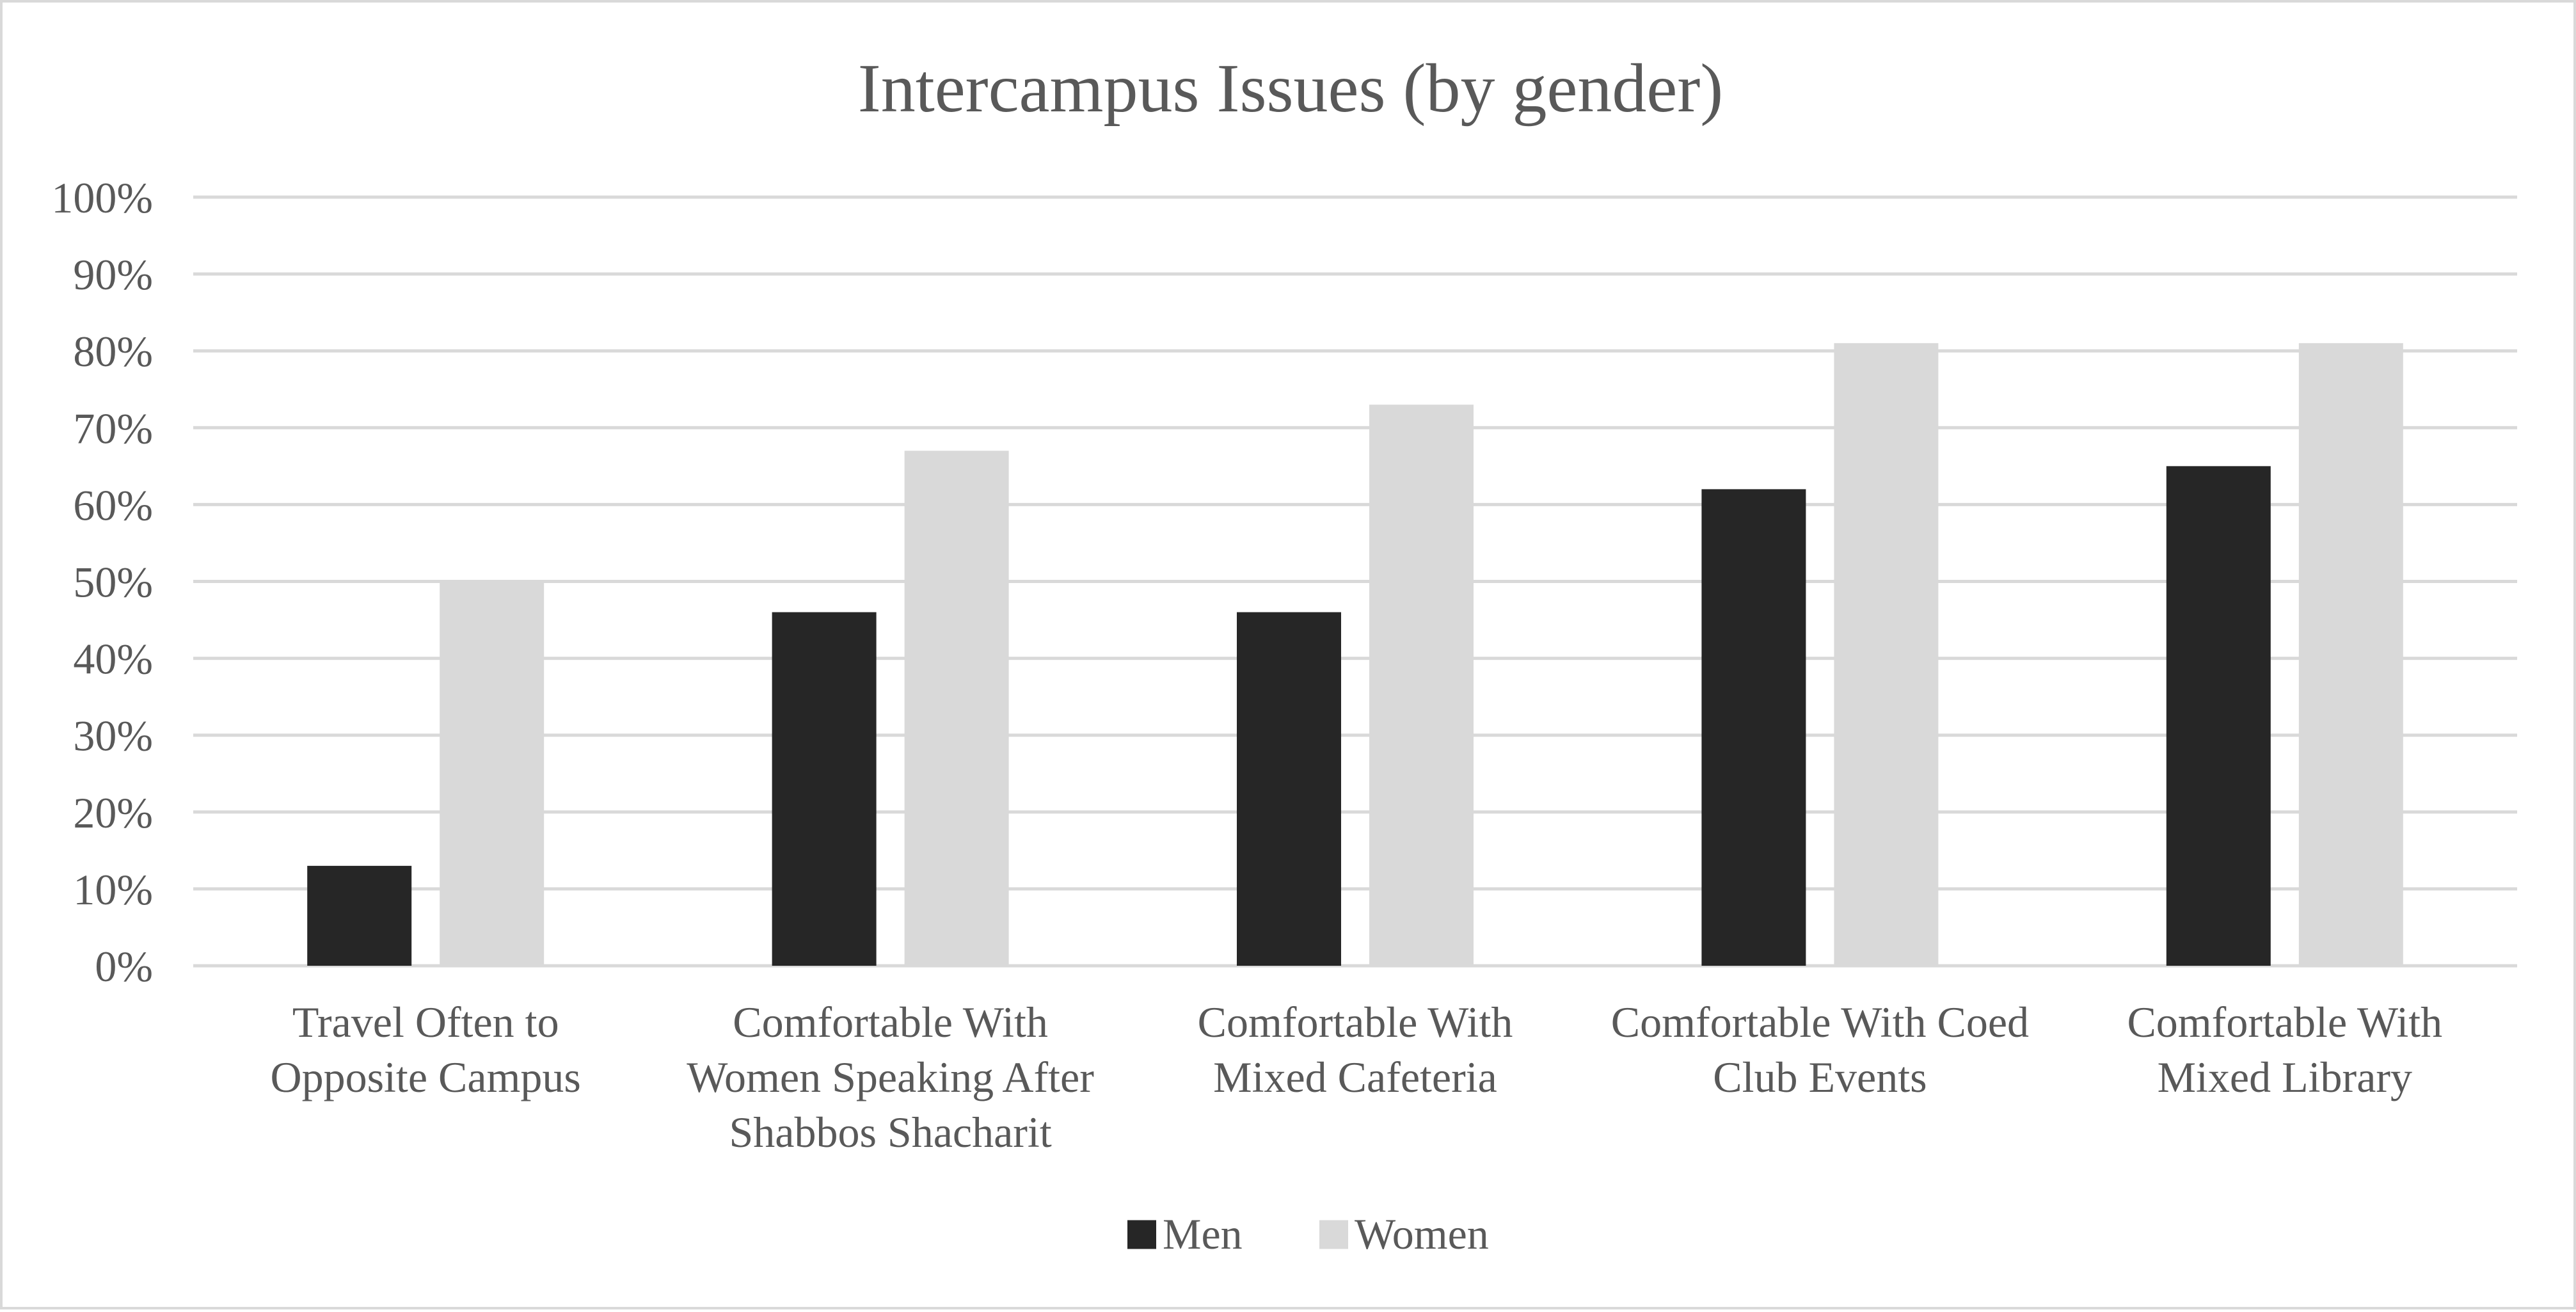 The height and width of the screenshot is (1312, 2576). Describe the element at coordinates (425, 1049) in the screenshot. I see `x-category-label: Travel Often to Opposite Campus` at that location.